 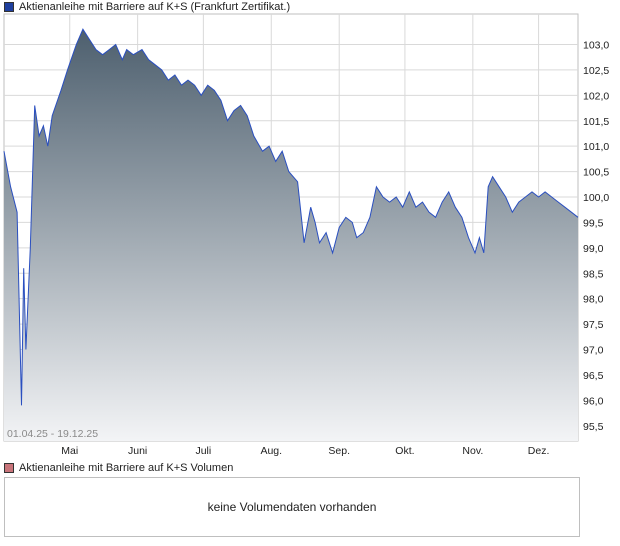 What do you see at coordinates (593, 223) in the screenshot?
I see `y-tick-label: 99,5` at bounding box center [593, 223].